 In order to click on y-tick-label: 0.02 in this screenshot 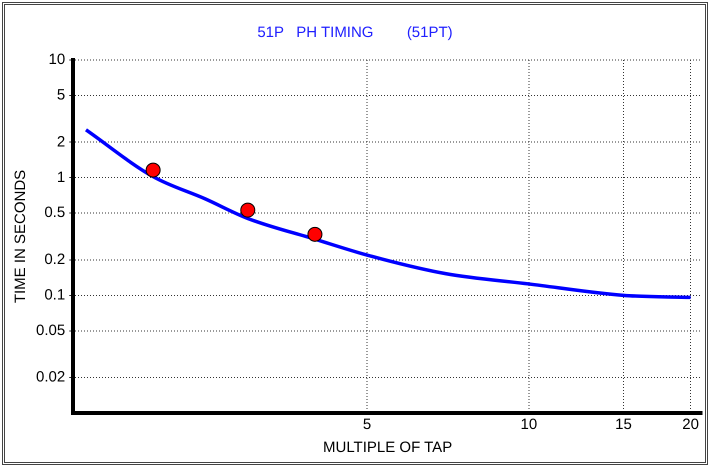, I will do `click(51, 377)`.